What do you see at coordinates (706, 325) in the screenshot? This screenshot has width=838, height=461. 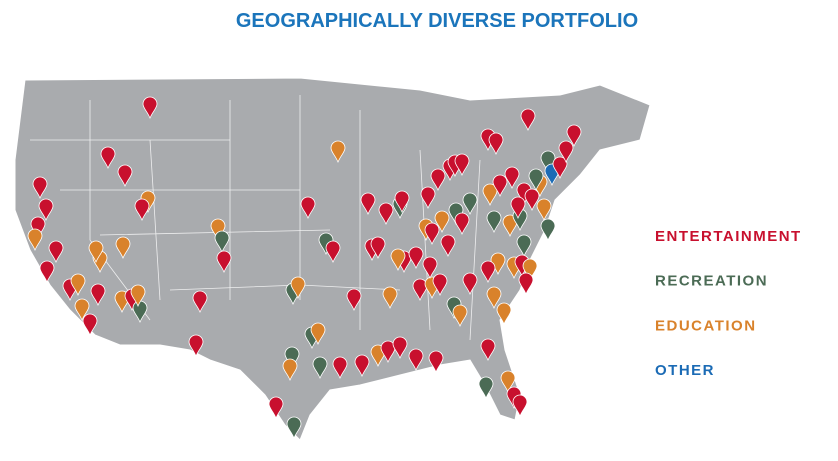 I see `legend-entry: EDUCATION` at bounding box center [706, 325].